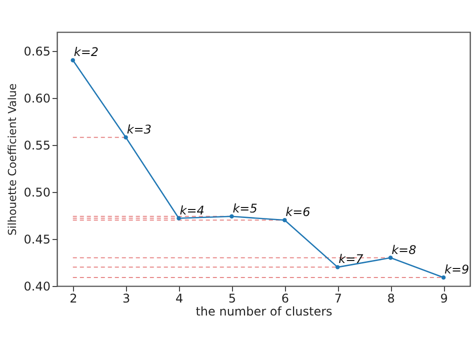  I want to click on annotation: k=8, so click(404, 249).